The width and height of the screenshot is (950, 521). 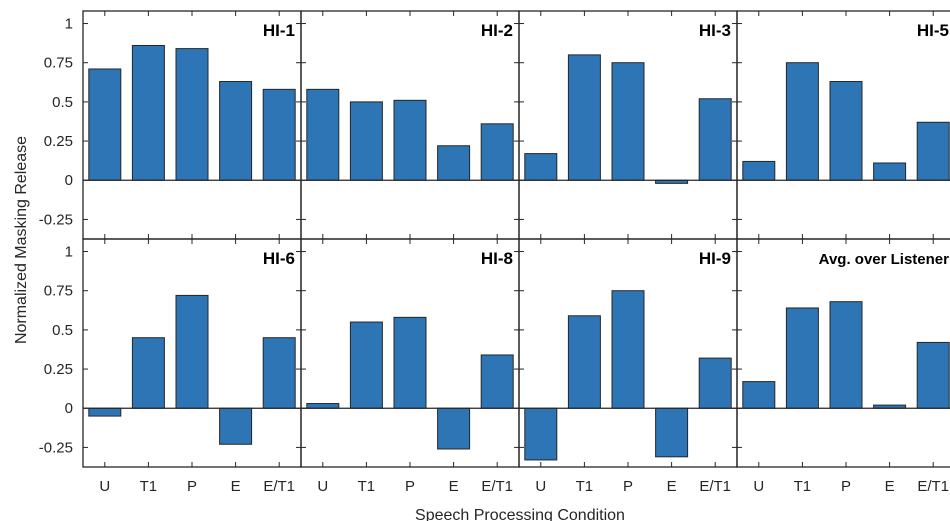 I want to click on x-tick-labels: U T1 P E E/T1 U T1 P E E/T1 U T1 P E E/T1 U T1 P E E/T1, so click(x=524, y=486).